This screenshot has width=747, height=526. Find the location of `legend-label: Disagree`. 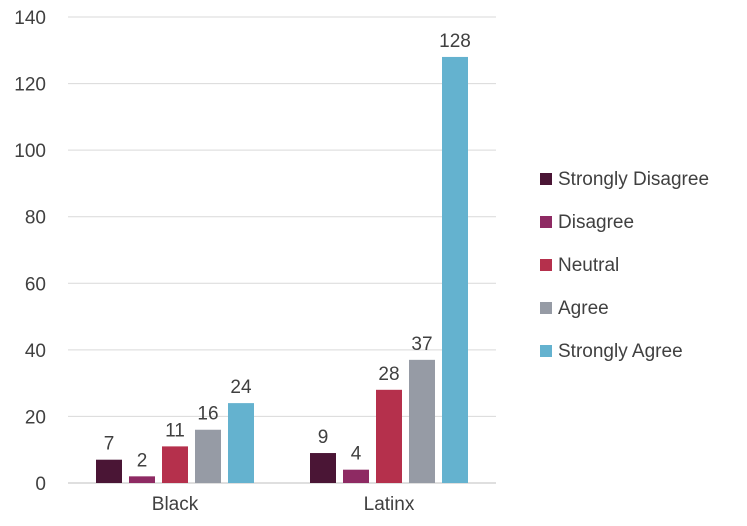

legend-label: Disagree is located at coordinates (596, 222).